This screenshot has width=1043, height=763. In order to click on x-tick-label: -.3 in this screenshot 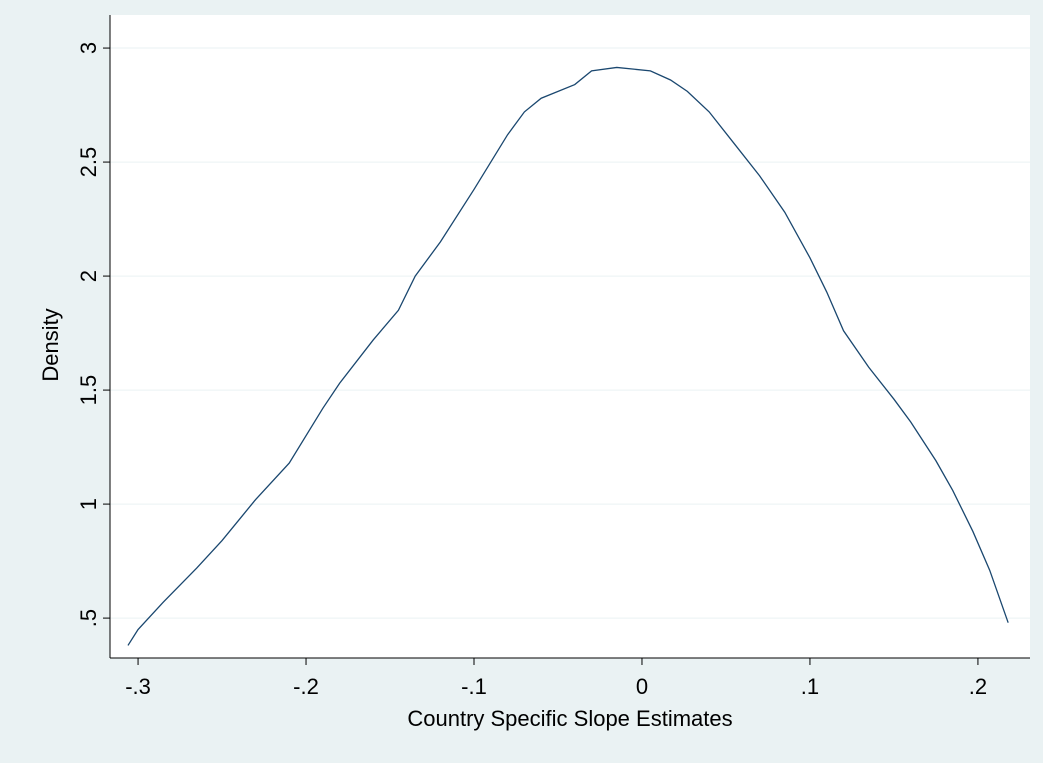, I will do `click(138, 686)`.